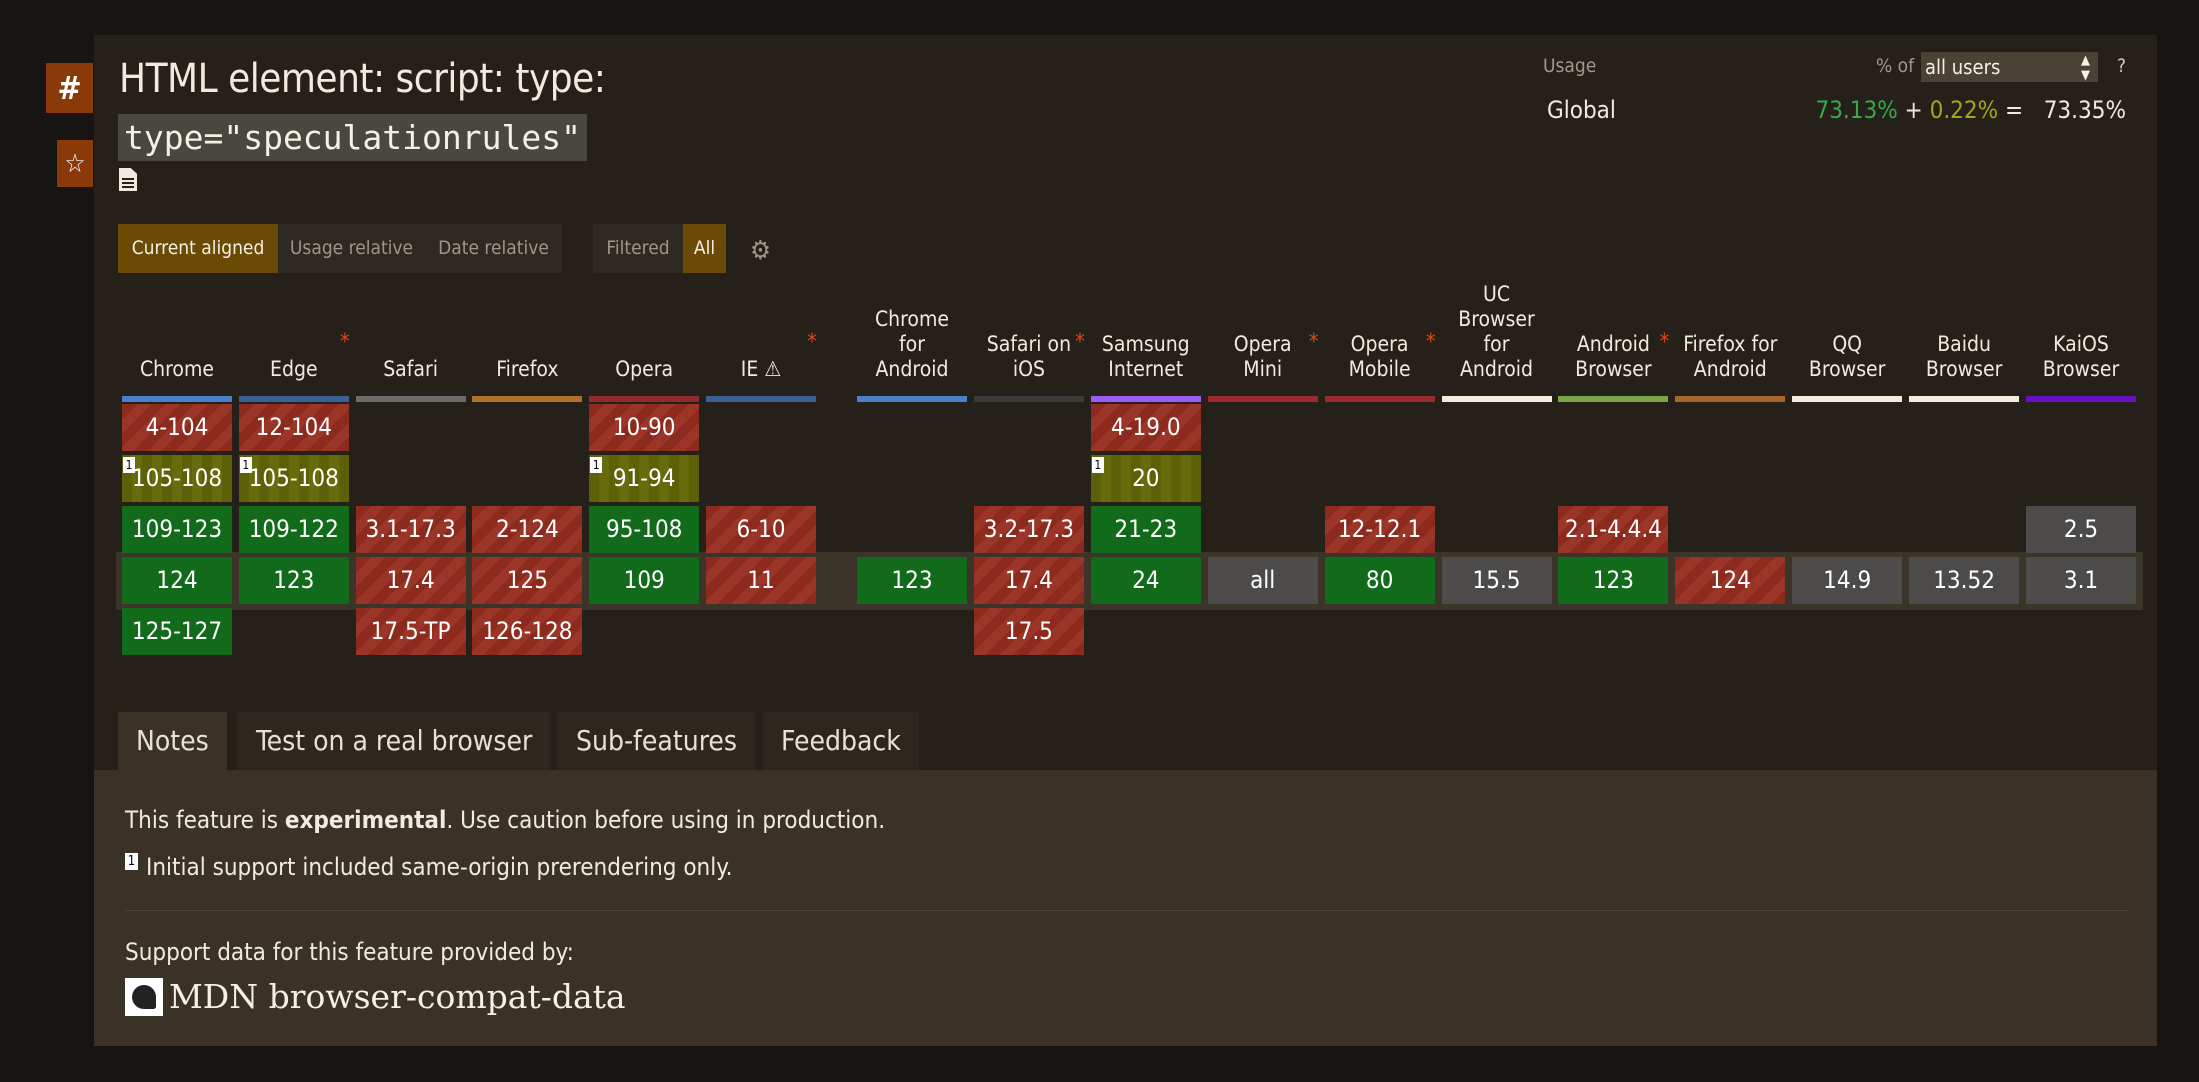  What do you see at coordinates (761, 312) in the screenshot?
I see `browser-header-ie: IE ⚠ *` at bounding box center [761, 312].